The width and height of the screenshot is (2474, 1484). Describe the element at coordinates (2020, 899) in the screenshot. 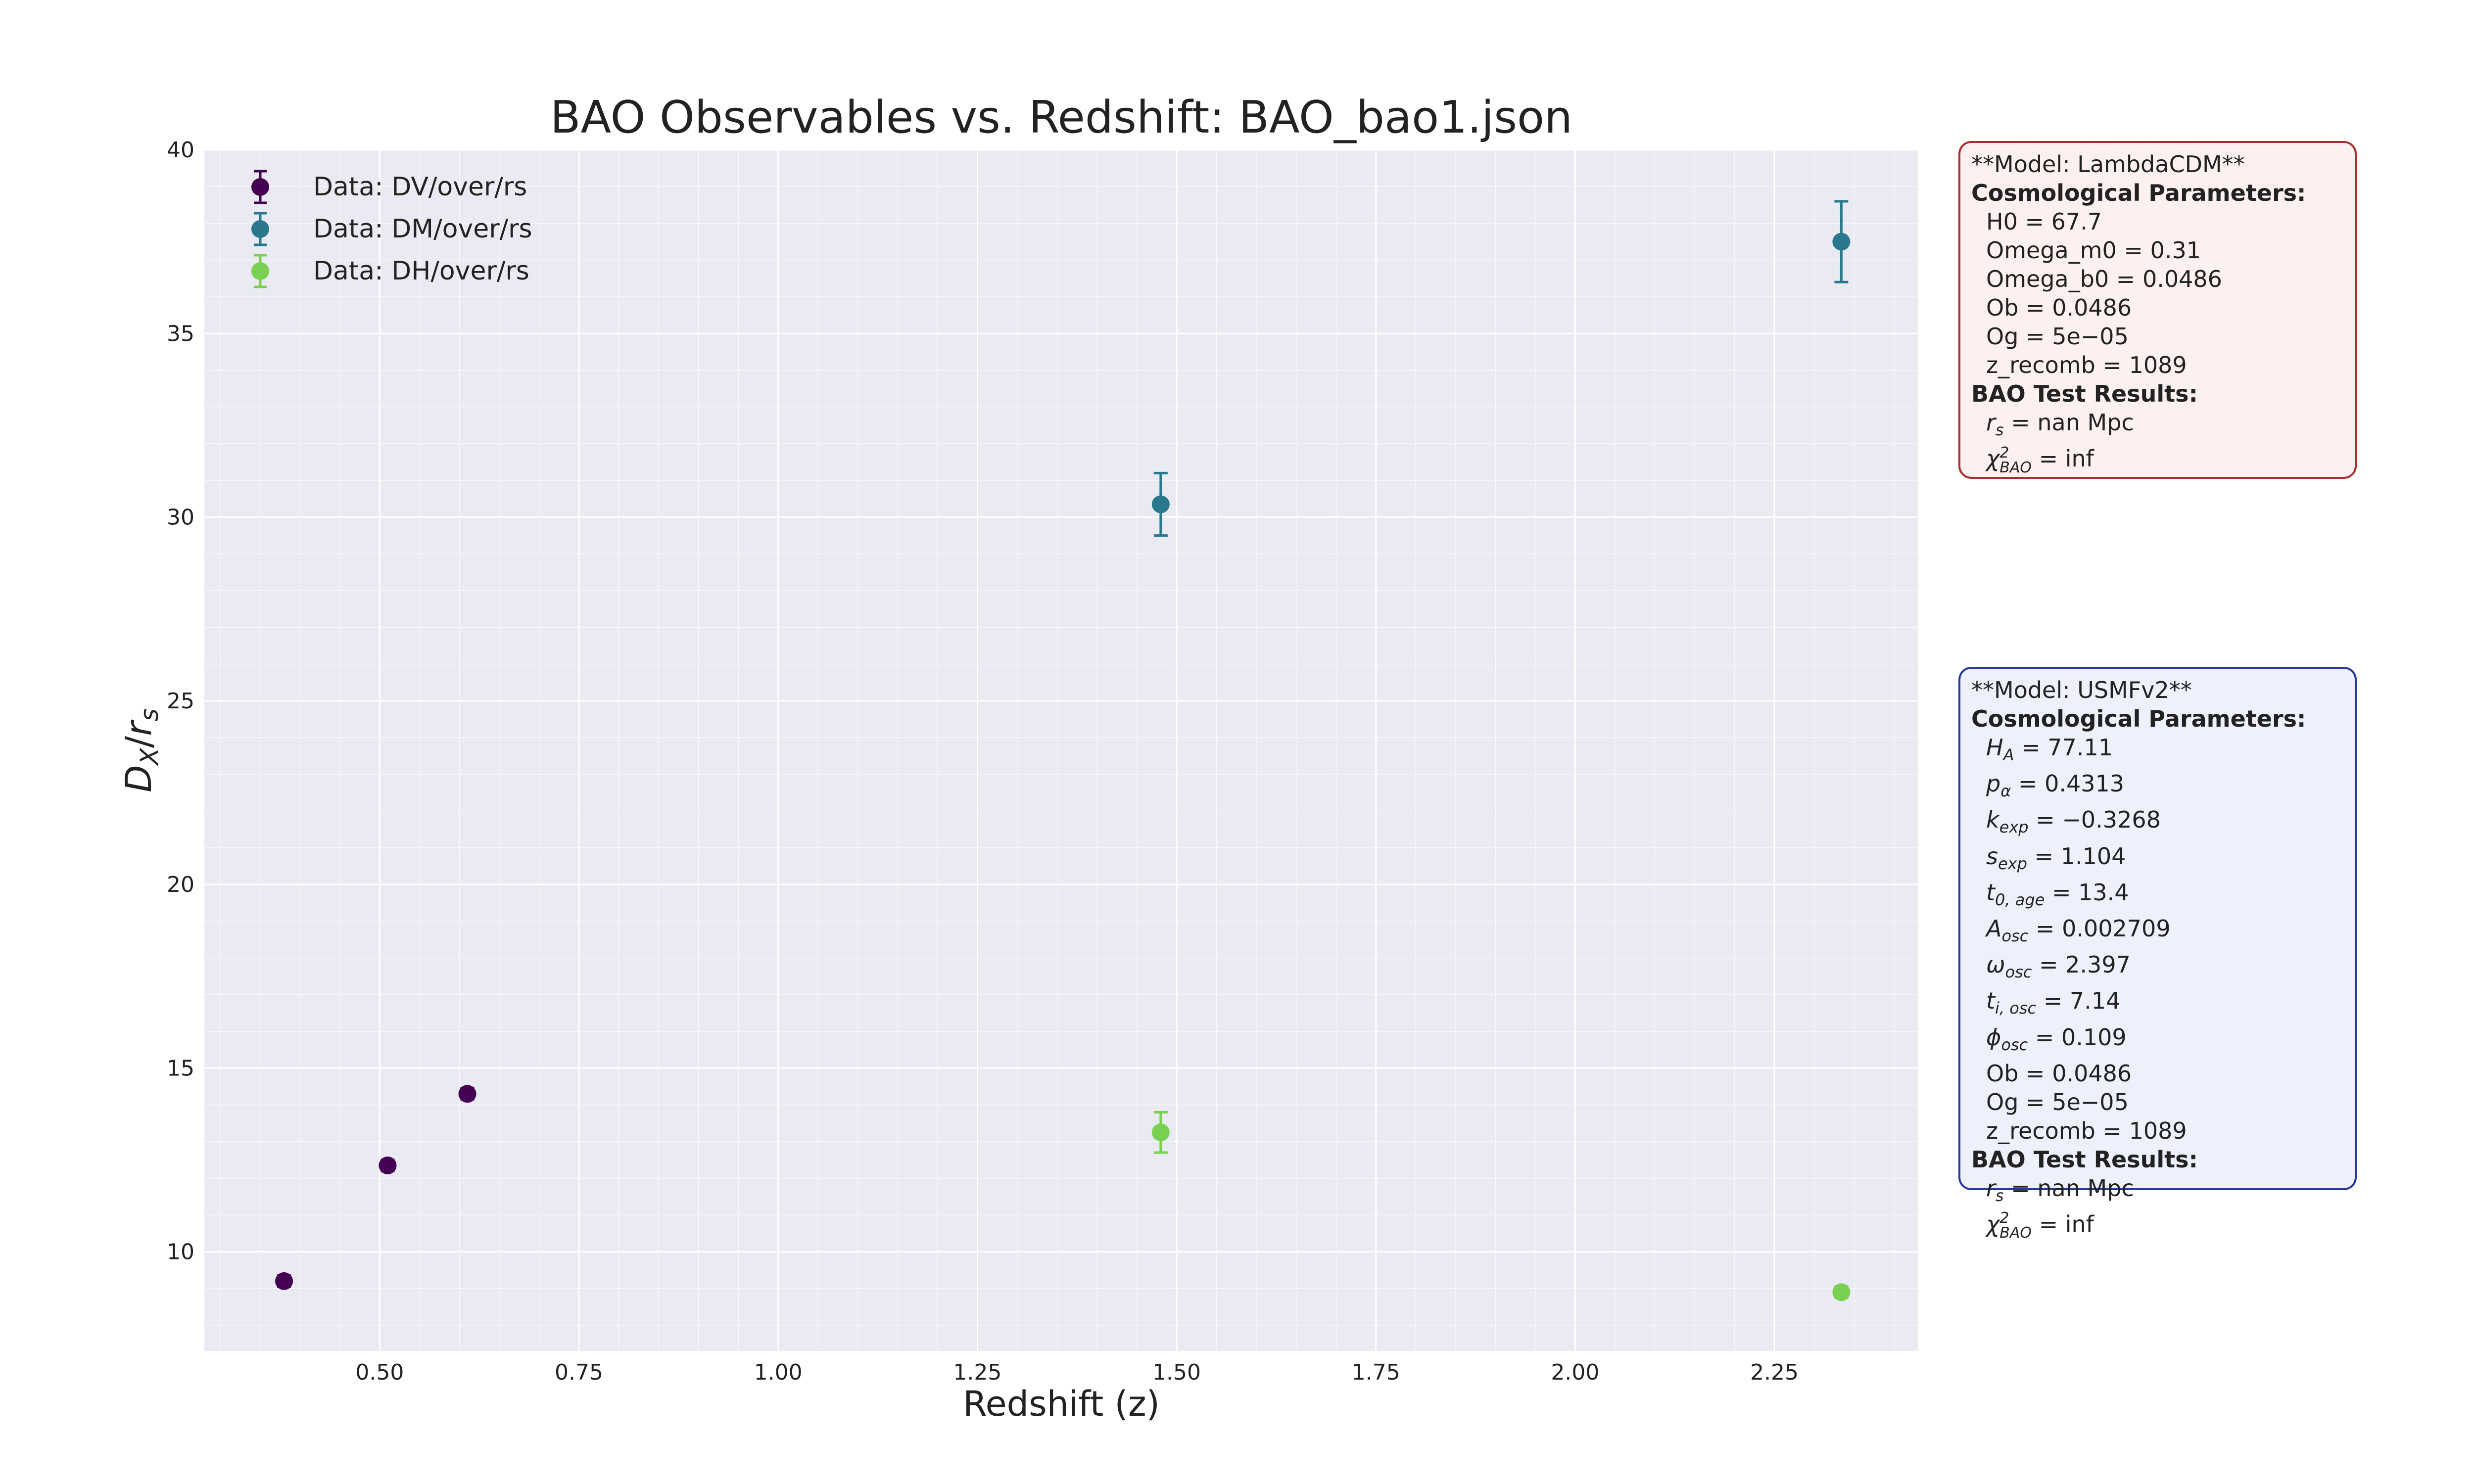

I see `usmf-param-subscript: 0, age` at that location.